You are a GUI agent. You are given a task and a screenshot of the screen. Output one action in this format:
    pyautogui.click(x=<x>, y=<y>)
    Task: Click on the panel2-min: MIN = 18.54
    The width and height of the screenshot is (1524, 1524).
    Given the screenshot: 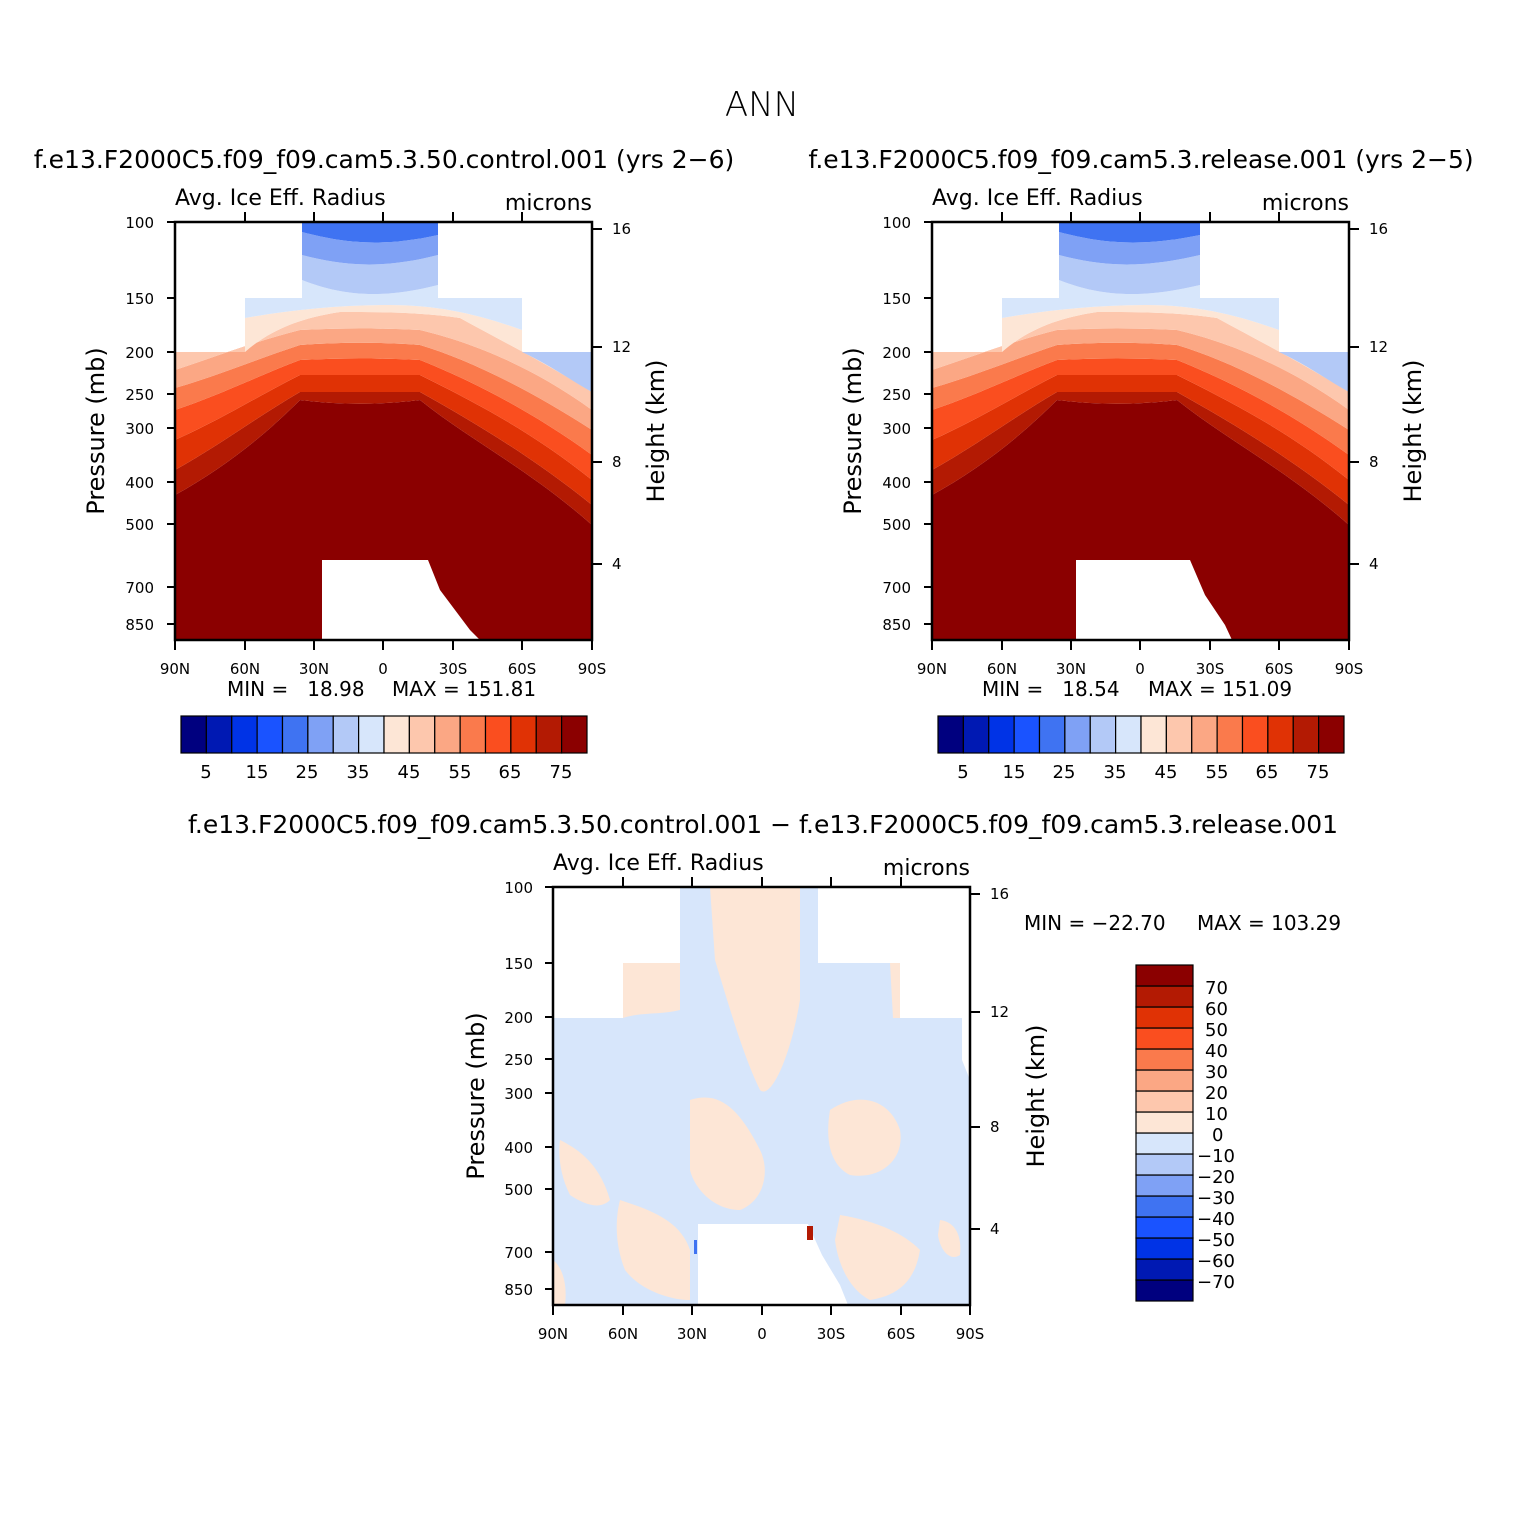 What is the action you would take?
    pyautogui.click(x=1051, y=689)
    